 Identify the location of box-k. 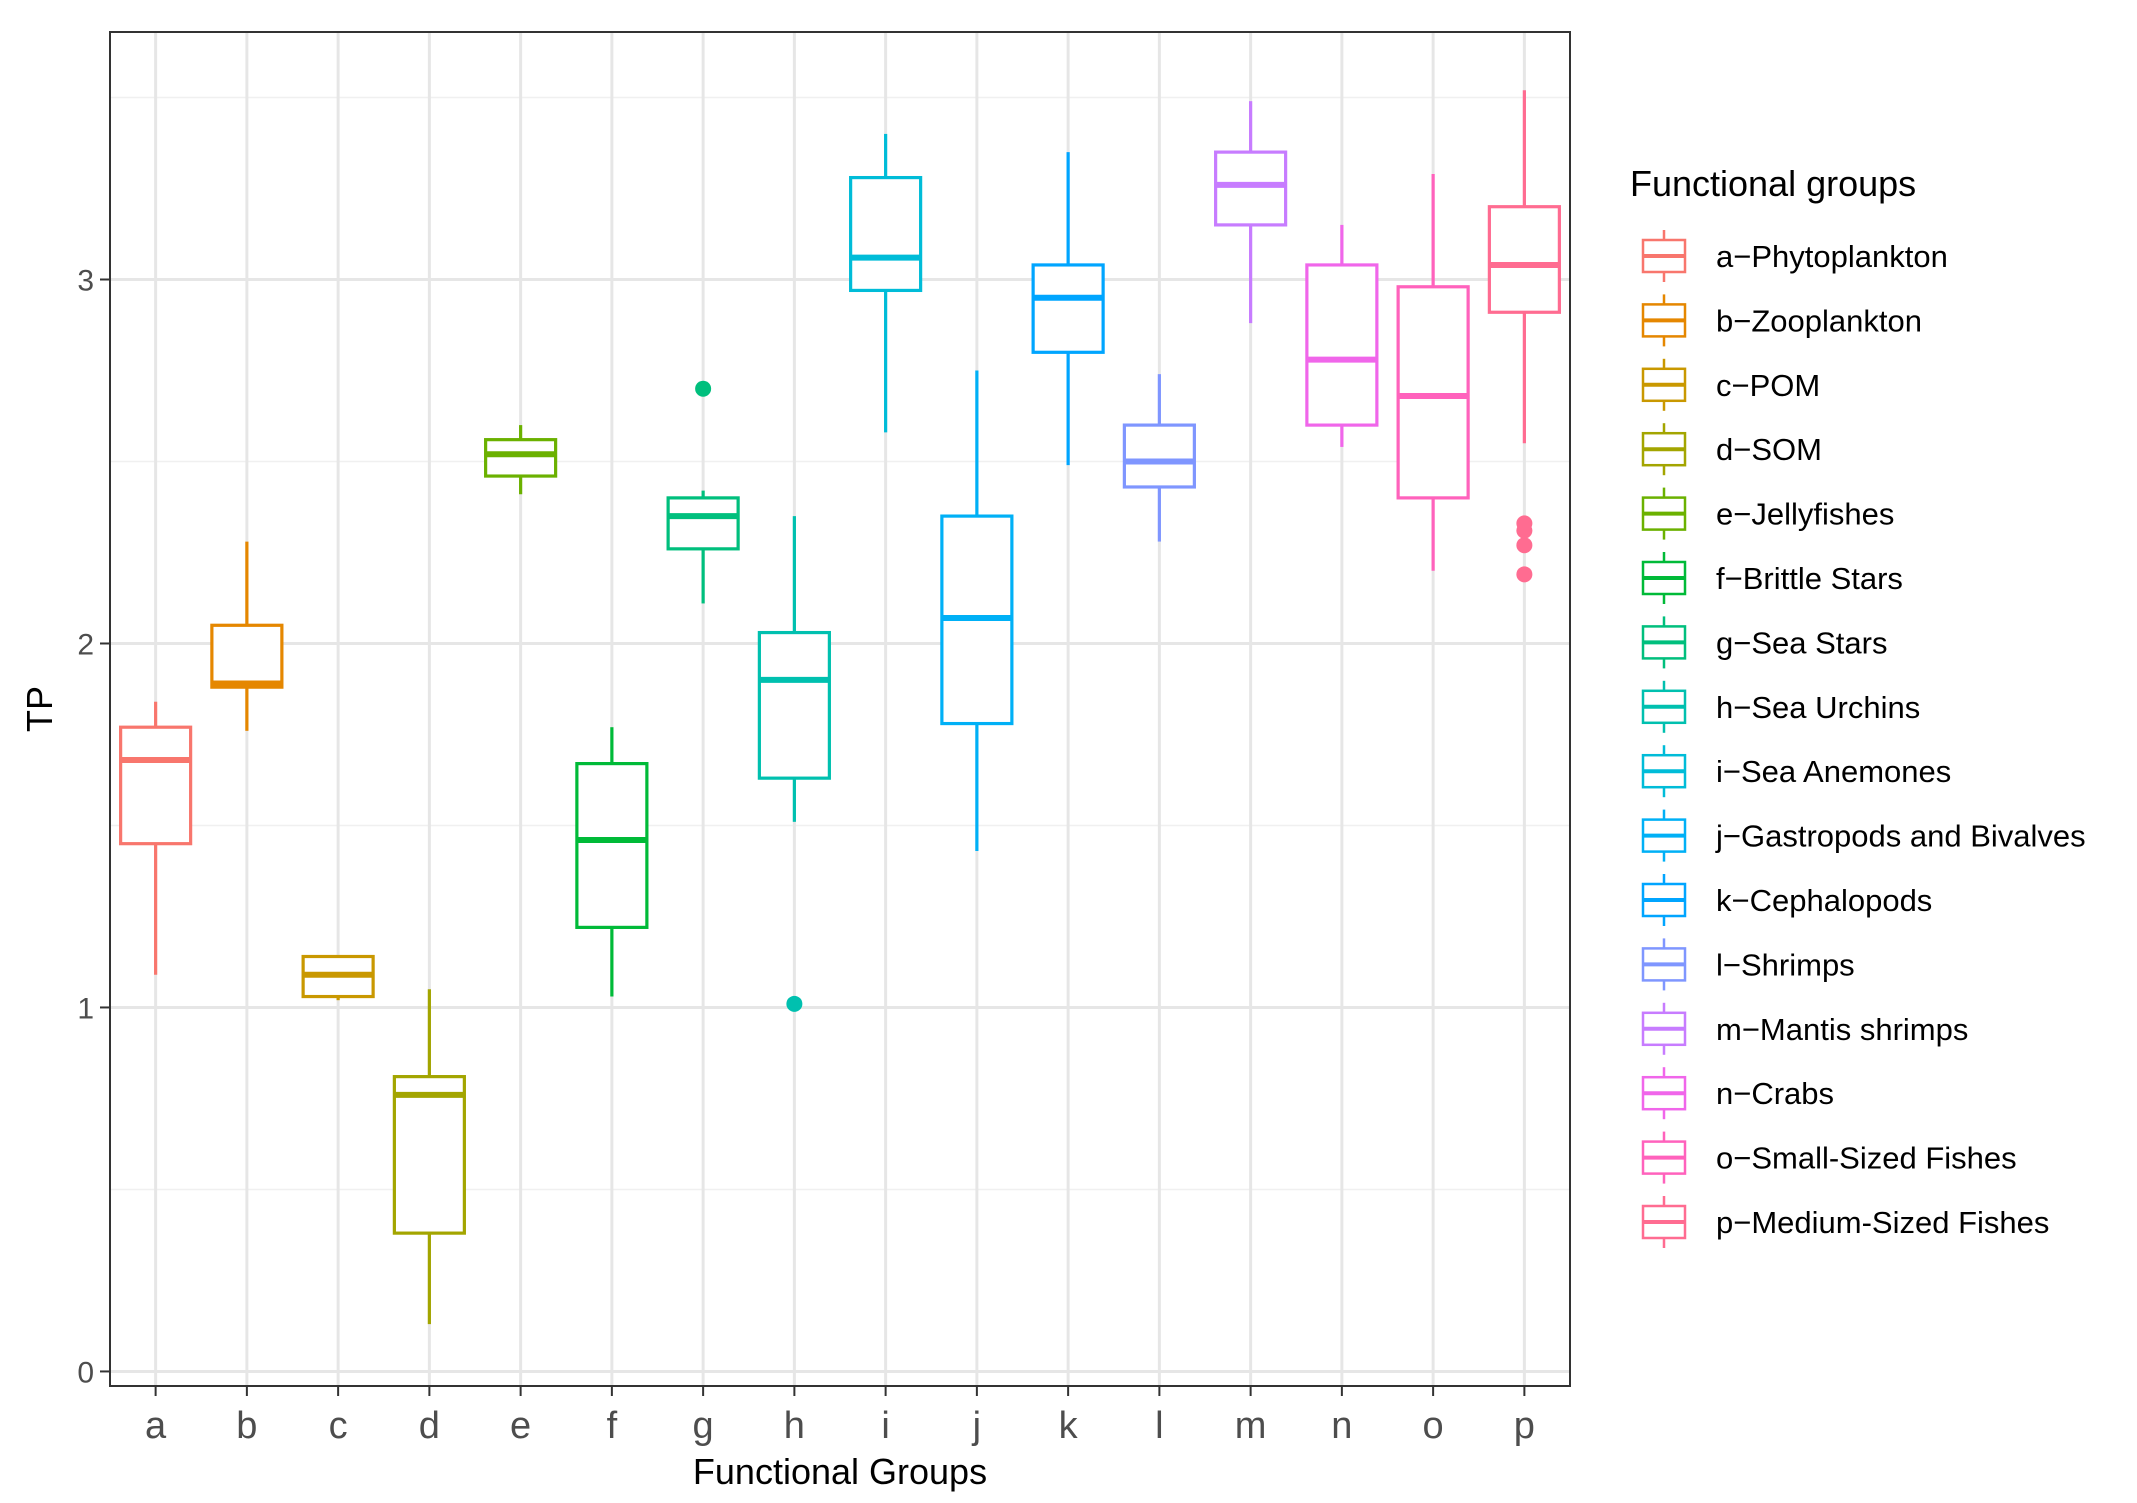
(1068, 309).